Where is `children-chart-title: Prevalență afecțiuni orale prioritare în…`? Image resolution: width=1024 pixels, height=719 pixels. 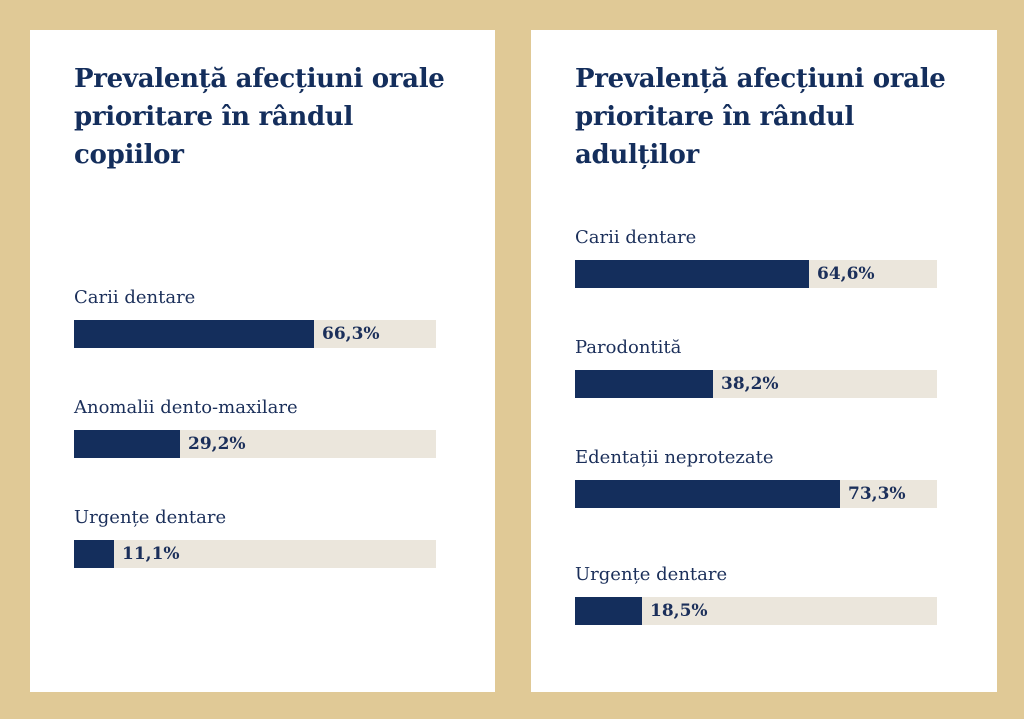 children-chart-title: Prevalență afecțiuni orale prioritare în… is located at coordinates (259, 117).